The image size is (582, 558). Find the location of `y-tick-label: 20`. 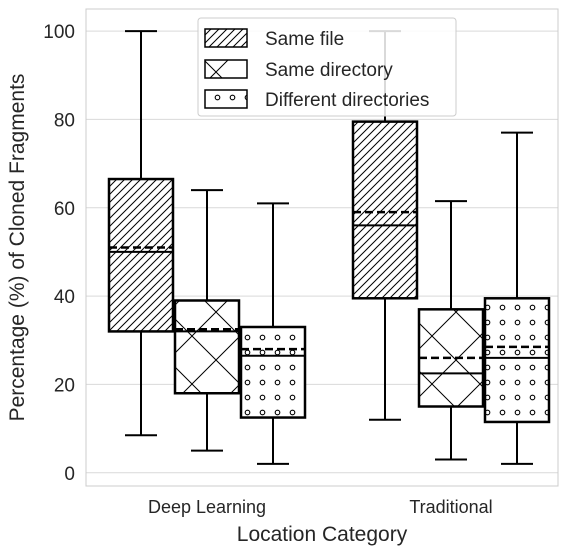

y-tick-label: 20 is located at coordinates (64, 385).